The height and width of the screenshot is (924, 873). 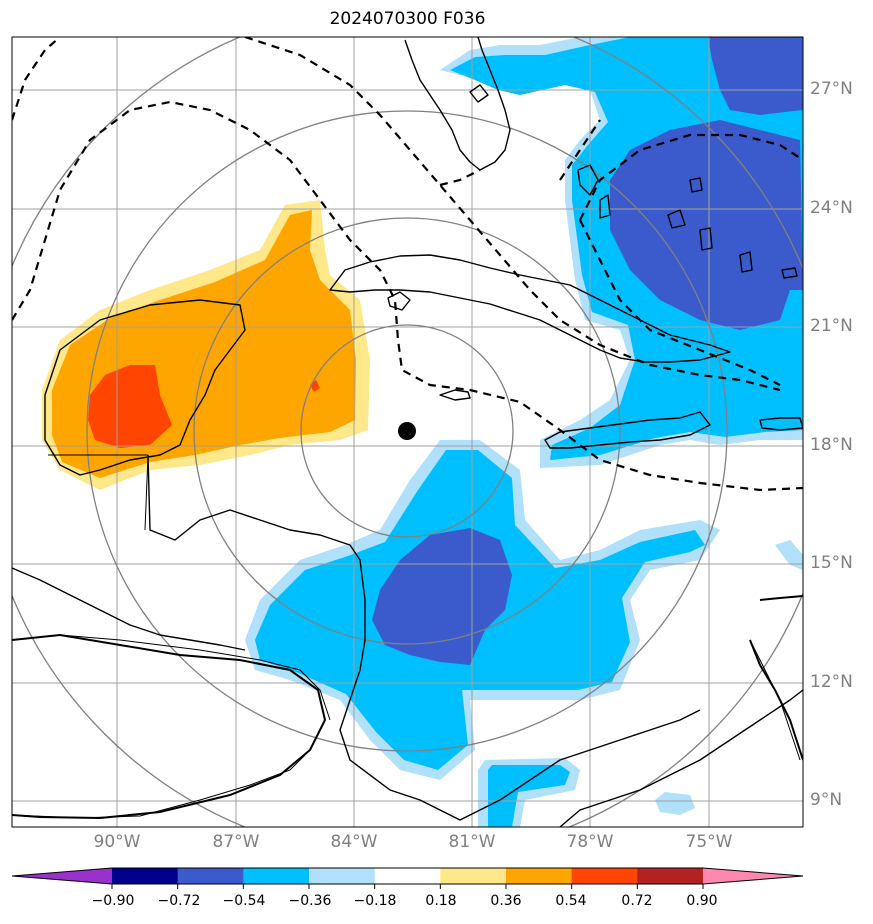 I want to click on lat-label-15n: 15°N, so click(x=831, y=563).